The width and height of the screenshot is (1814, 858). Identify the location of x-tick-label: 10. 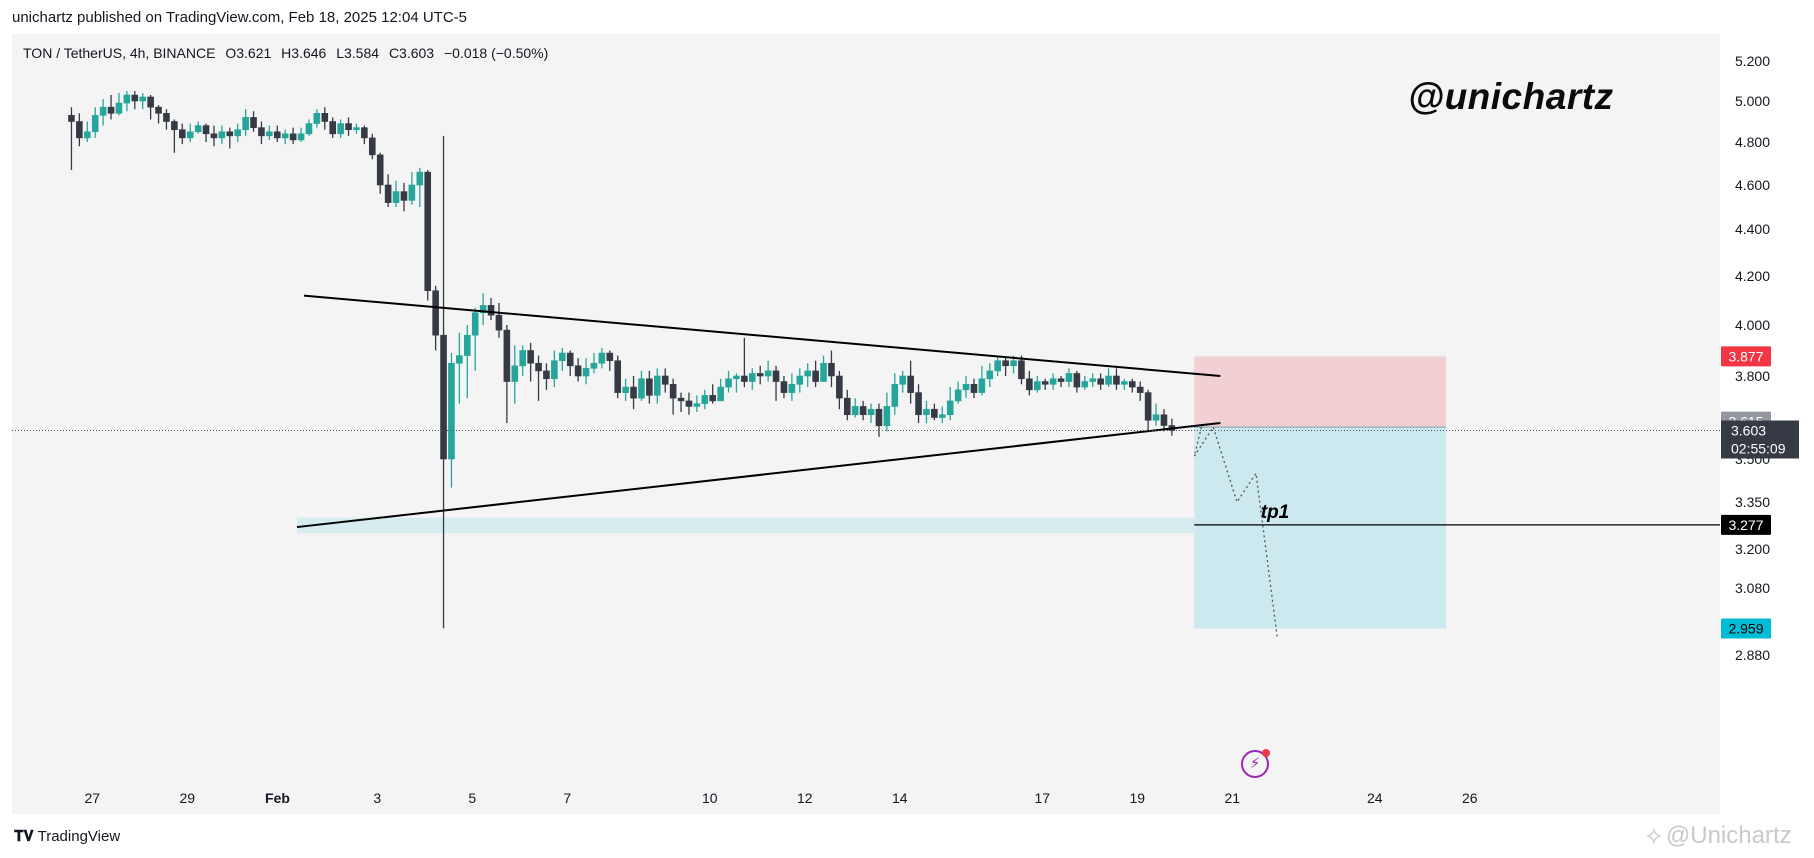
(710, 798).